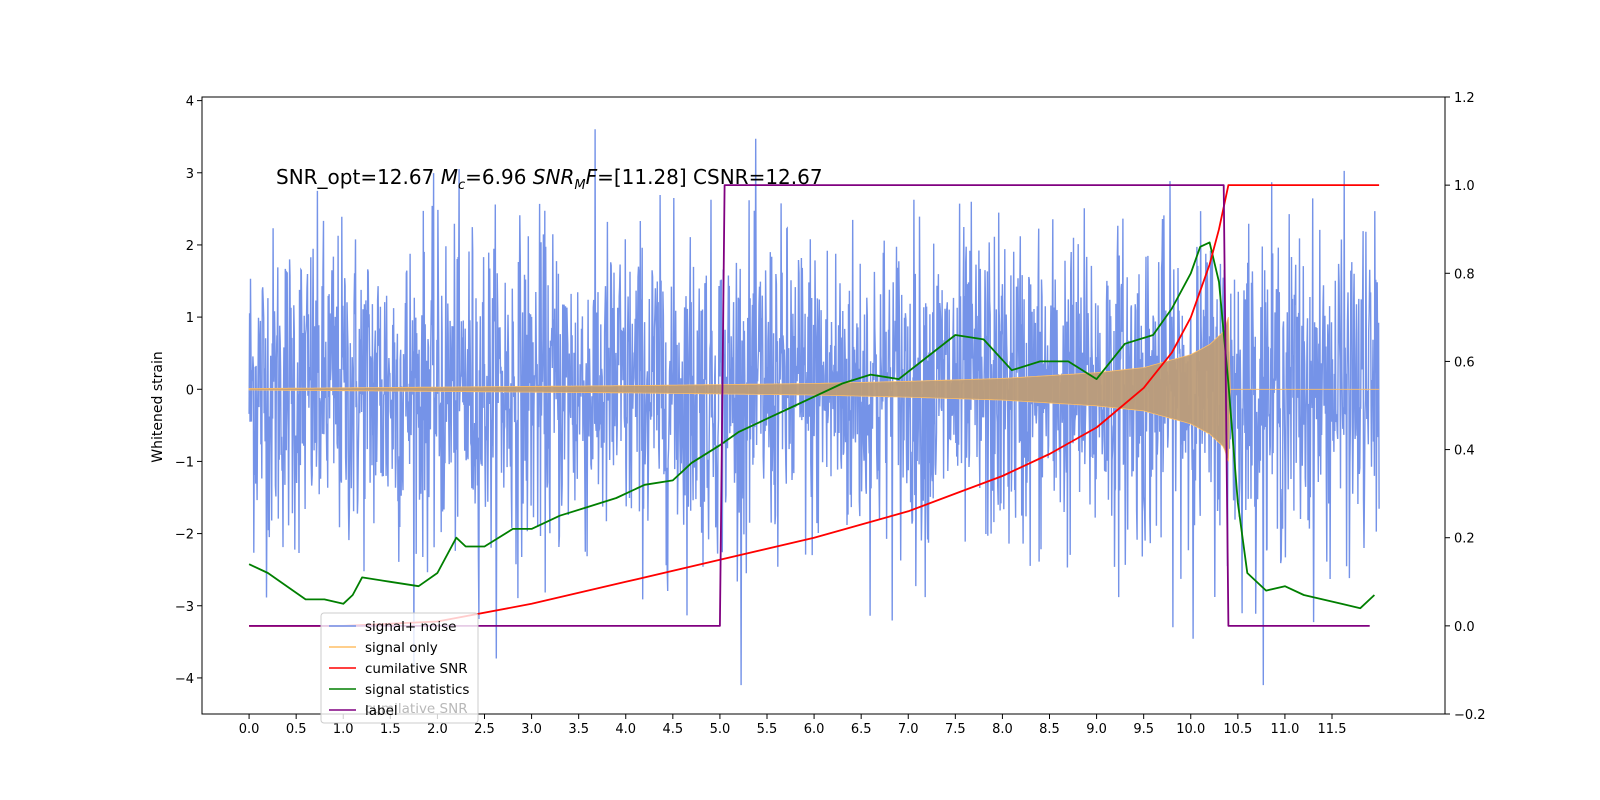 The width and height of the screenshot is (1600, 800). Describe the element at coordinates (1464, 274) in the screenshot. I see `y2-tick-label: 0.8` at that location.